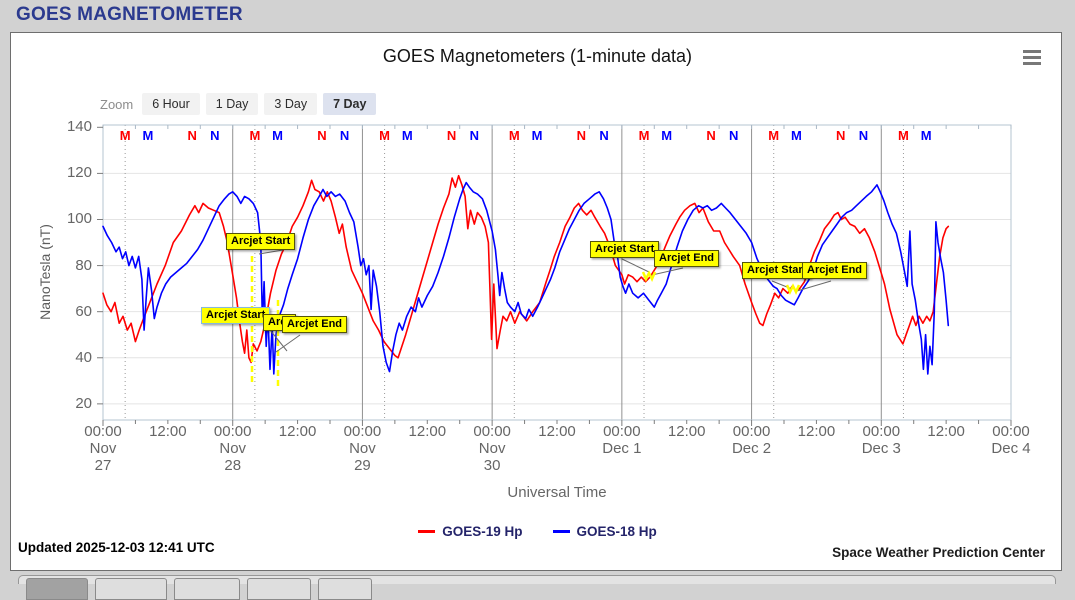 This screenshot has height=600, width=1075. I want to click on x-date-label: Nov 30, so click(492, 457).